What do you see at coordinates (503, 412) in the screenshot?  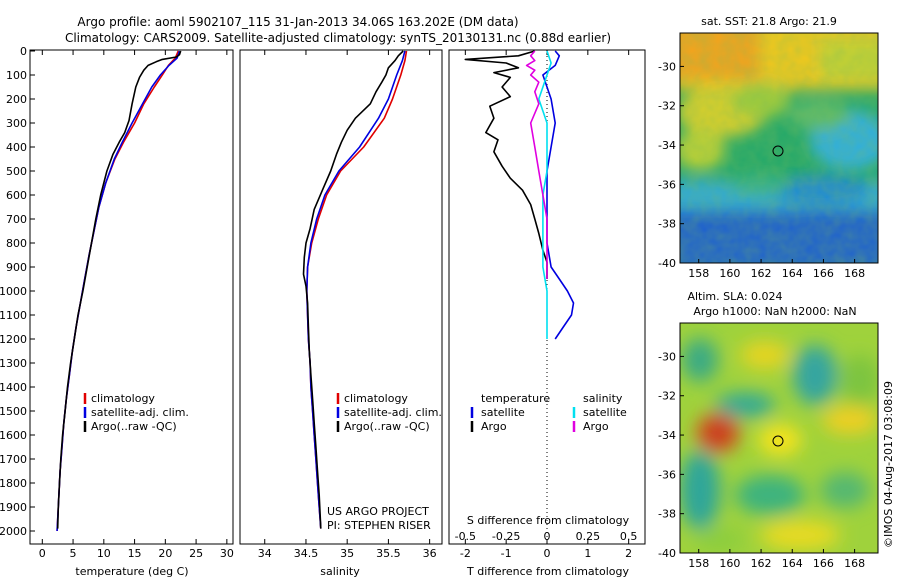 I see `legend-t-satellite-label: satellite` at bounding box center [503, 412].